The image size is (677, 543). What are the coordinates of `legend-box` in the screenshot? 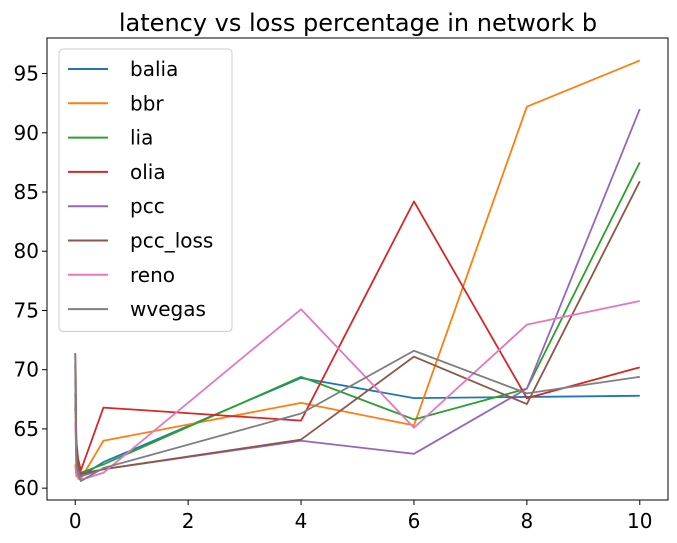 It's located at (145, 190).